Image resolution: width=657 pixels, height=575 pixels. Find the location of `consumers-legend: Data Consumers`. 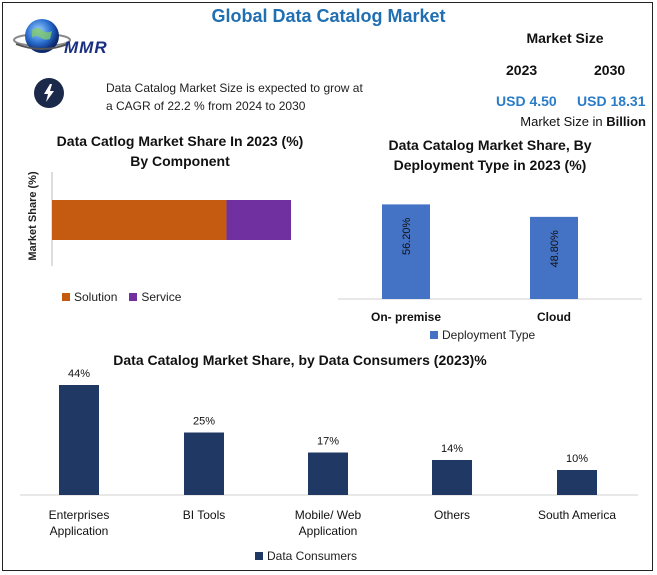

consumers-legend: Data Consumers is located at coordinates (306, 556).